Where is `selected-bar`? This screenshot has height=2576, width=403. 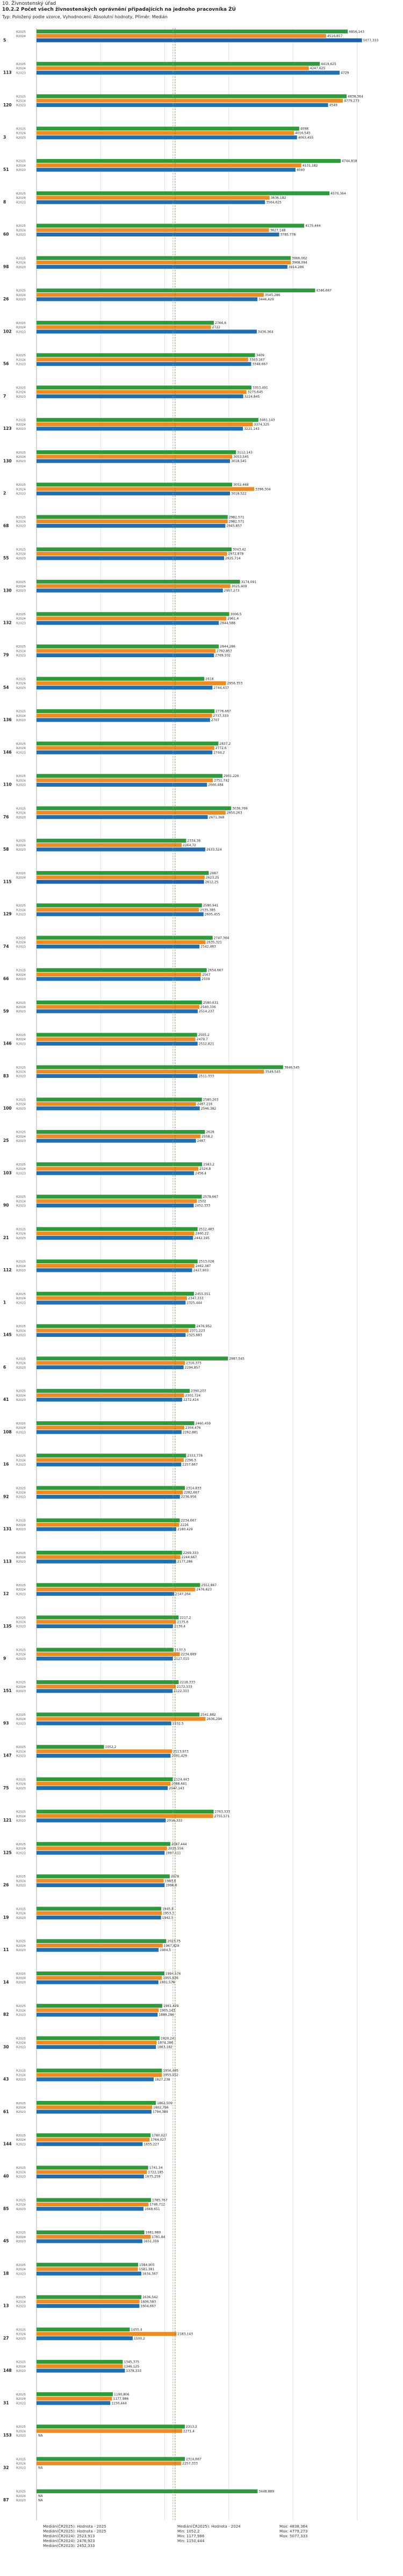
selected-bar is located at coordinates (199, 40).